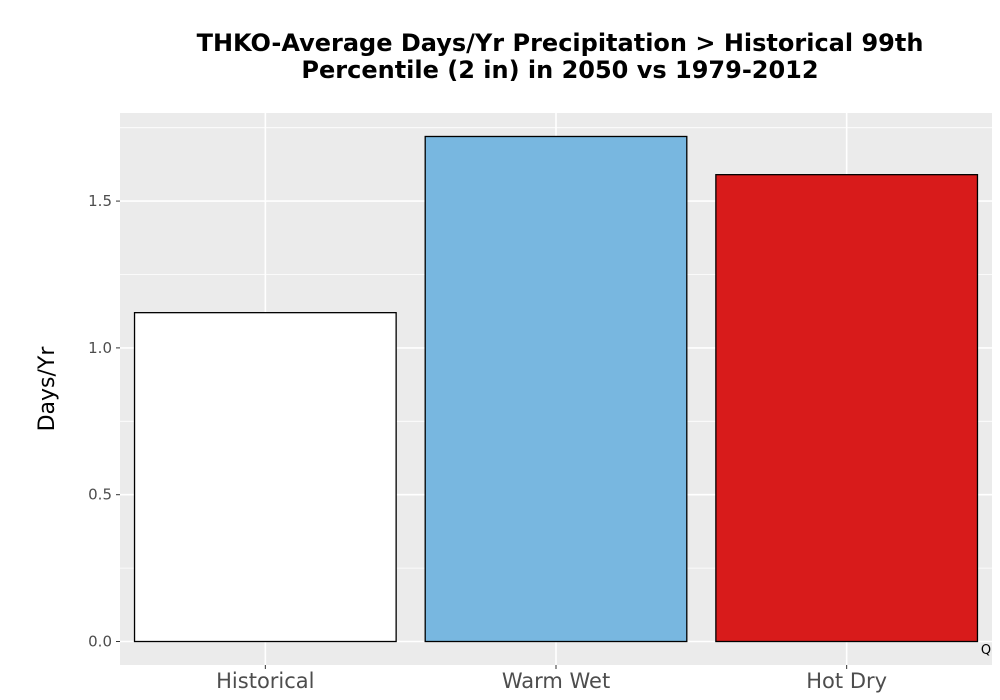 The image size is (1000, 700). What do you see at coordinates (265, 477) in the screenshot?
I see `bar-historical` at bounding box center [265, 477].